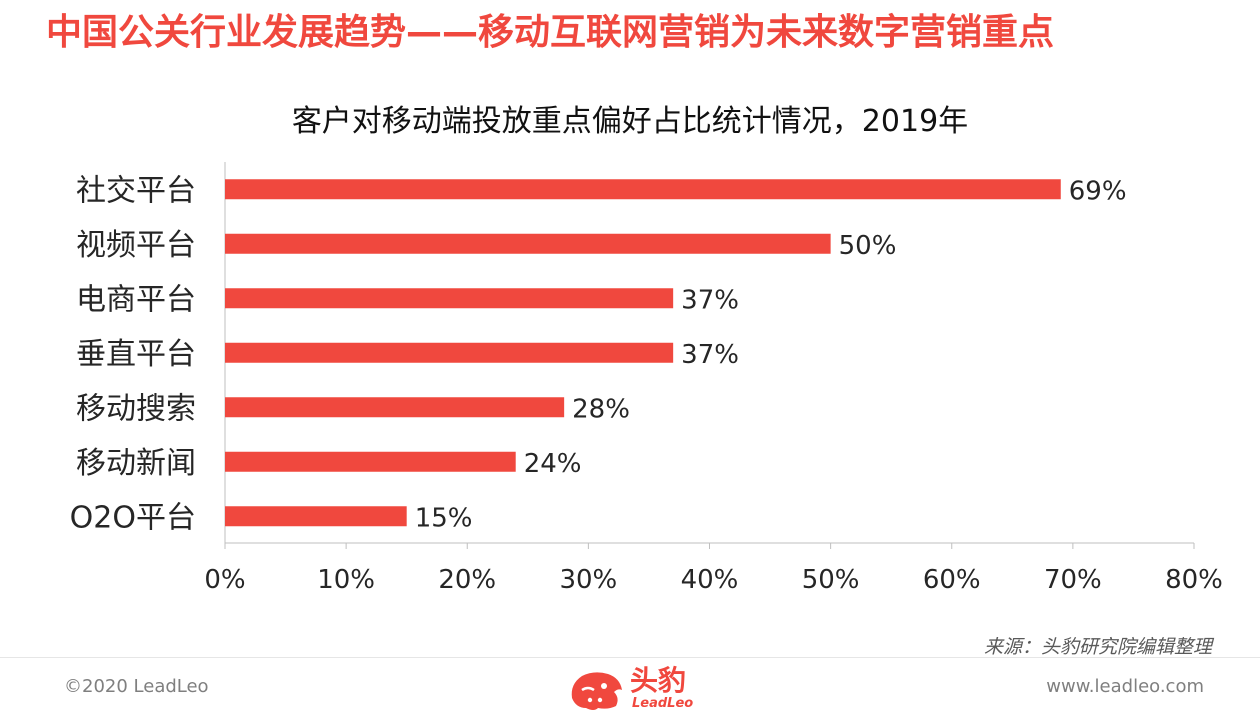  What do you see at coordinates (1073, 580) in the screenshot?
I see `x-tick-label: 70%` at bounding box center [1073, 580].